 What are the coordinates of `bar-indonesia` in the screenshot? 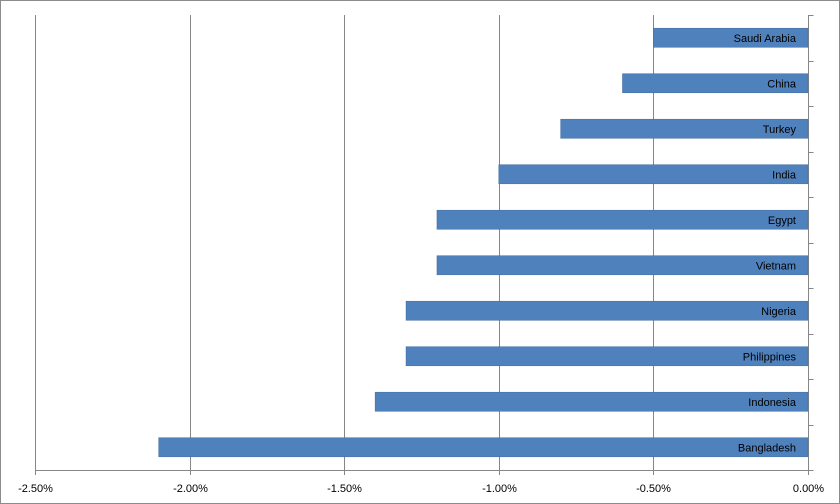 It's located at (591, 401).